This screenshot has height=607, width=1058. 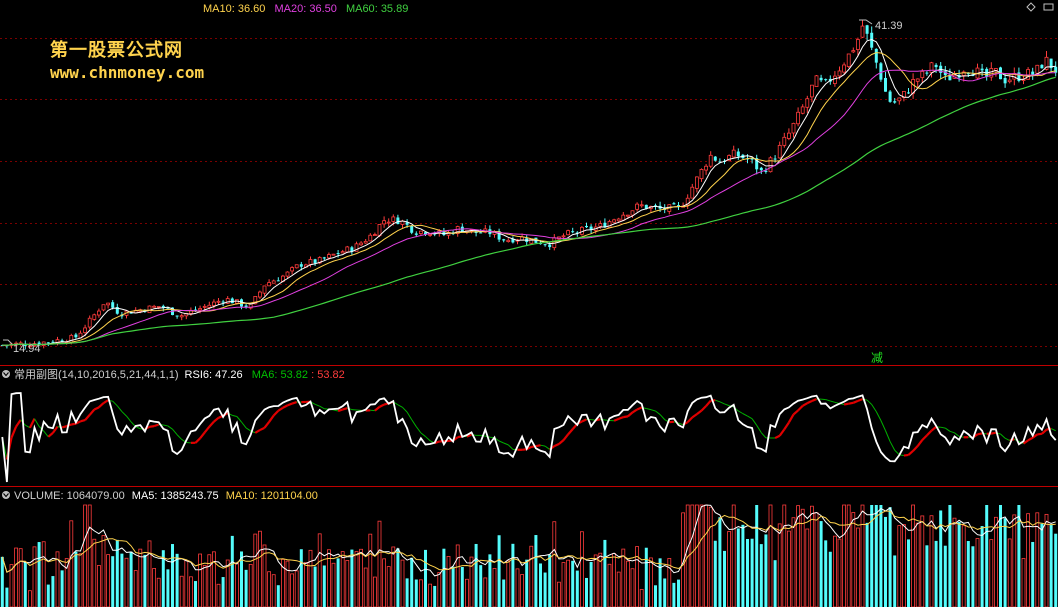 What do you see at coordinates (1048, 7) in the screenshot?
I see `window-icon` at bounding box center [1048, 7].